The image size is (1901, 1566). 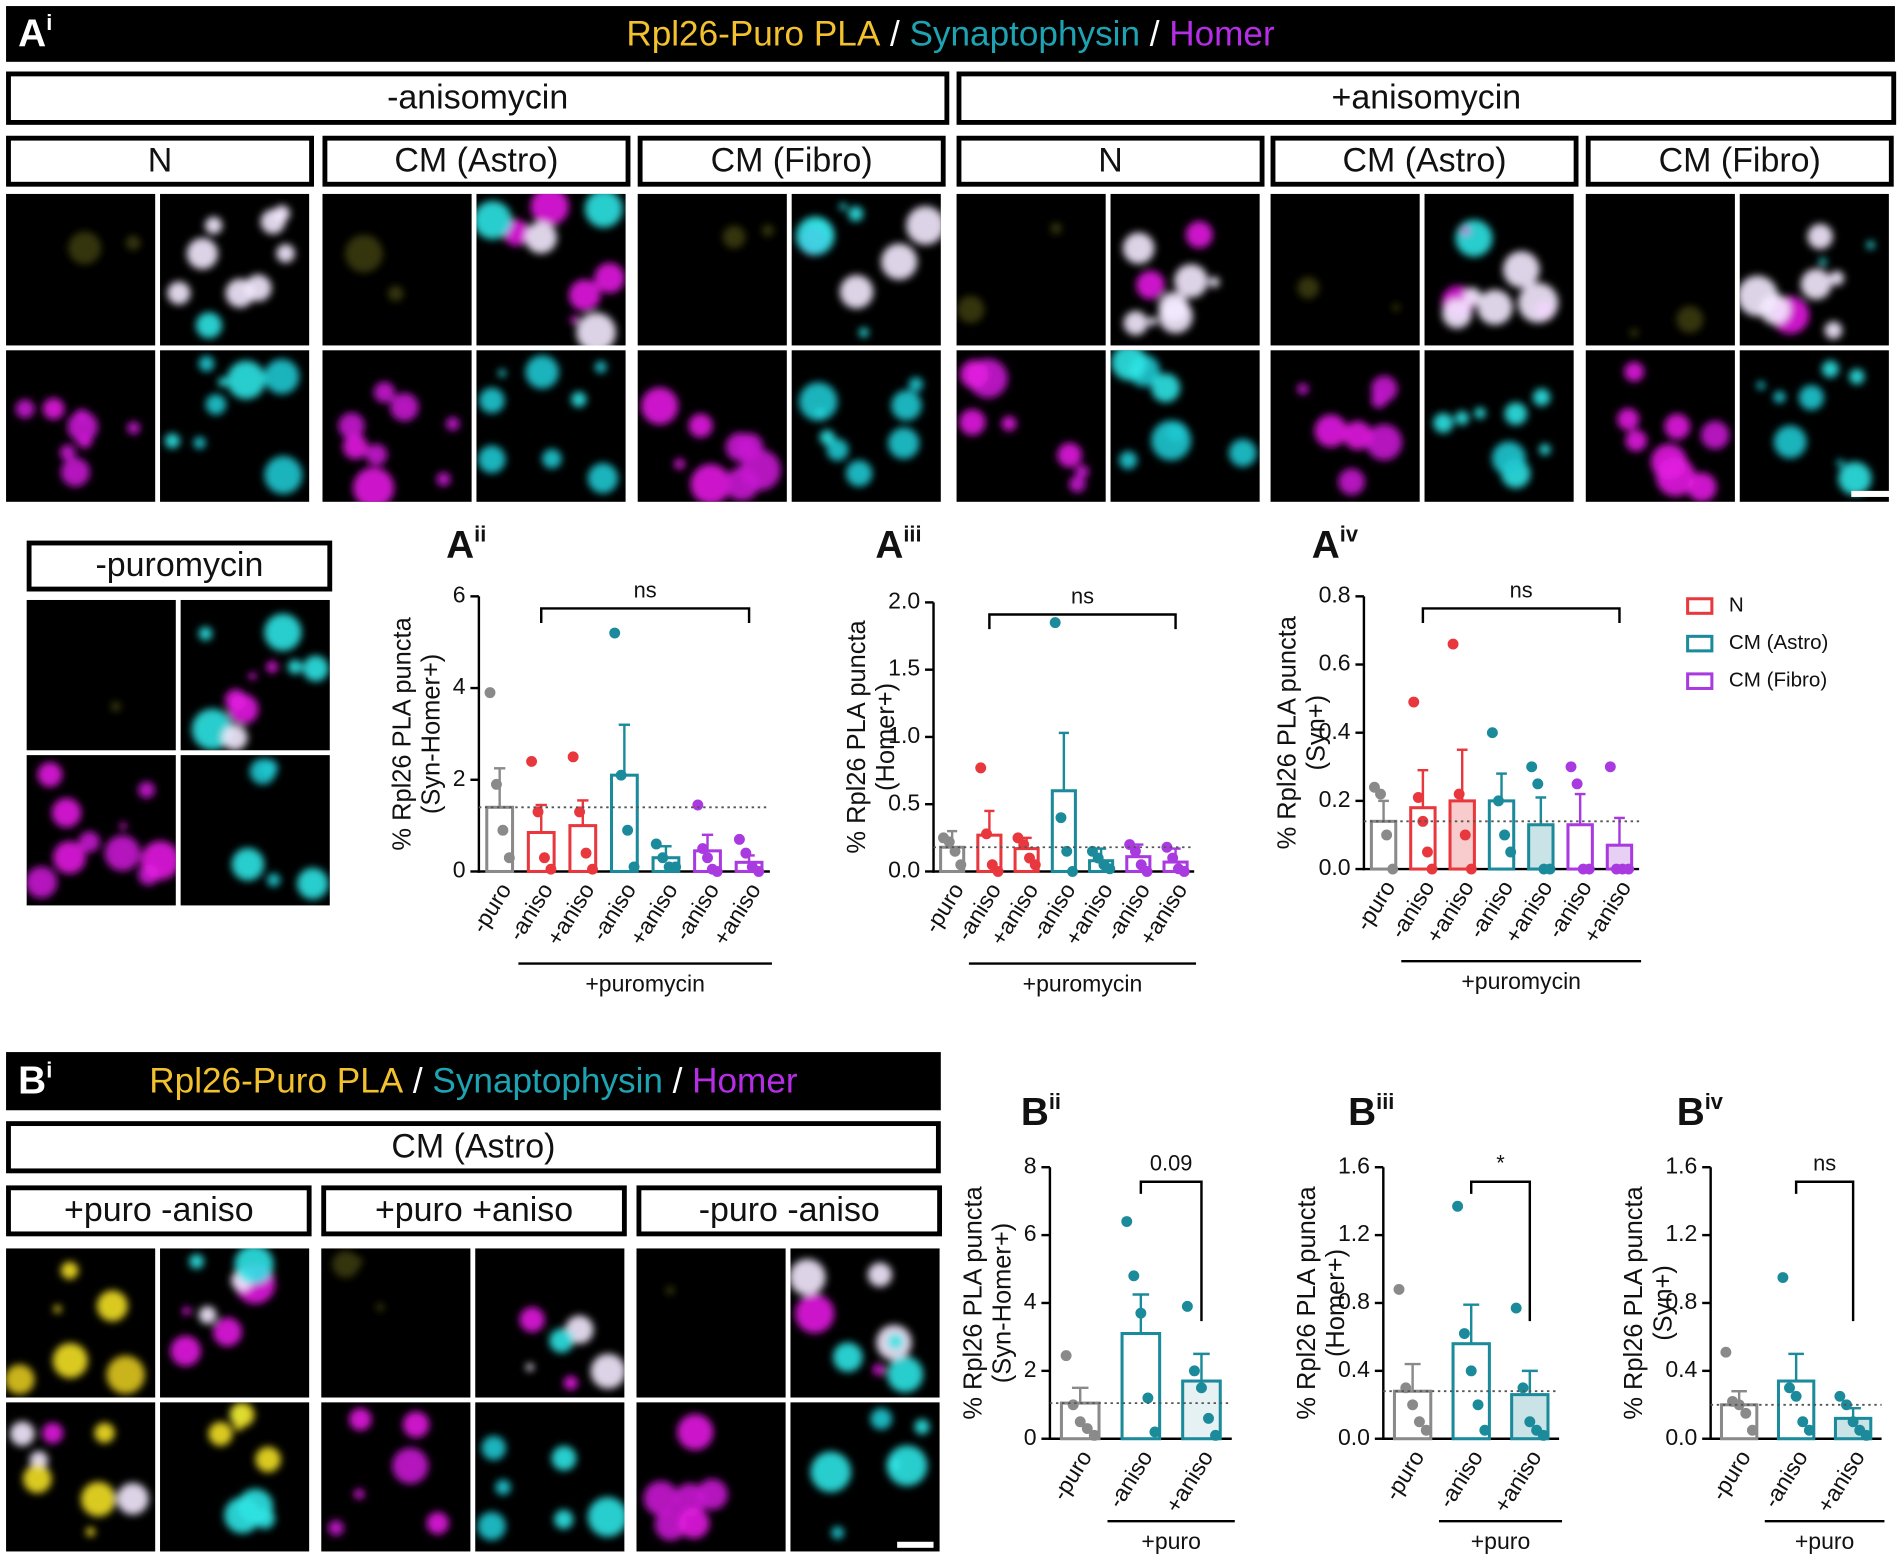 I want to click on panel-label: Aii, so click(x=466, y=545).